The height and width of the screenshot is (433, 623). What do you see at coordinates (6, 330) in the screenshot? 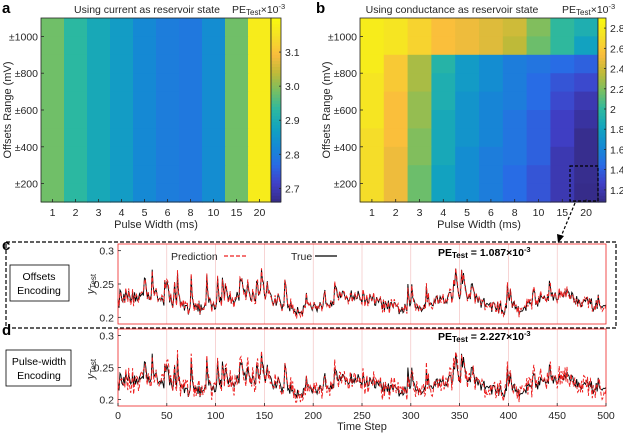
I see `panel-letter-d: d` at bounding box center [6, 330].